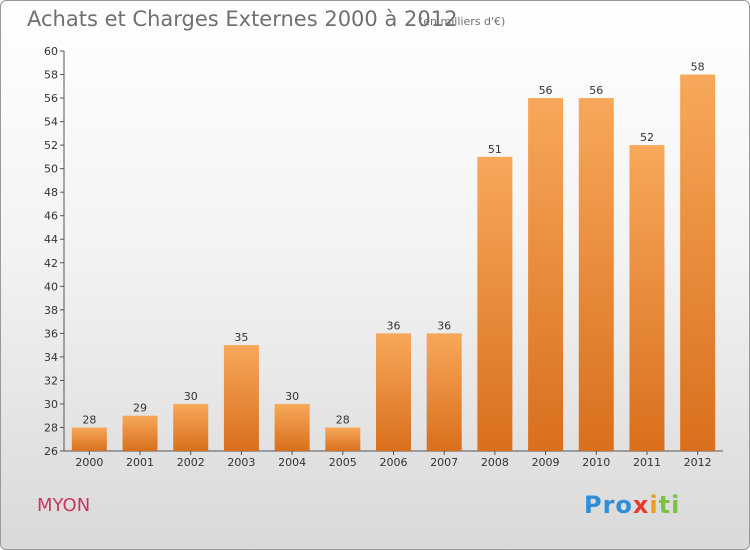 The width and height of the screenshot is (750, 550). What do you see at coordinates (51, 310) in the screenshot?
I see `y-tick-label: 38` at bounding box center [51, 310].